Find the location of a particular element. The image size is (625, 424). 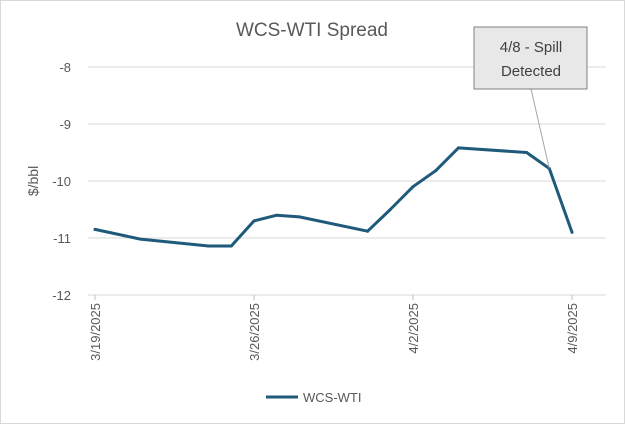

y-tick-label: -12 is located at coordinates (61, 295).